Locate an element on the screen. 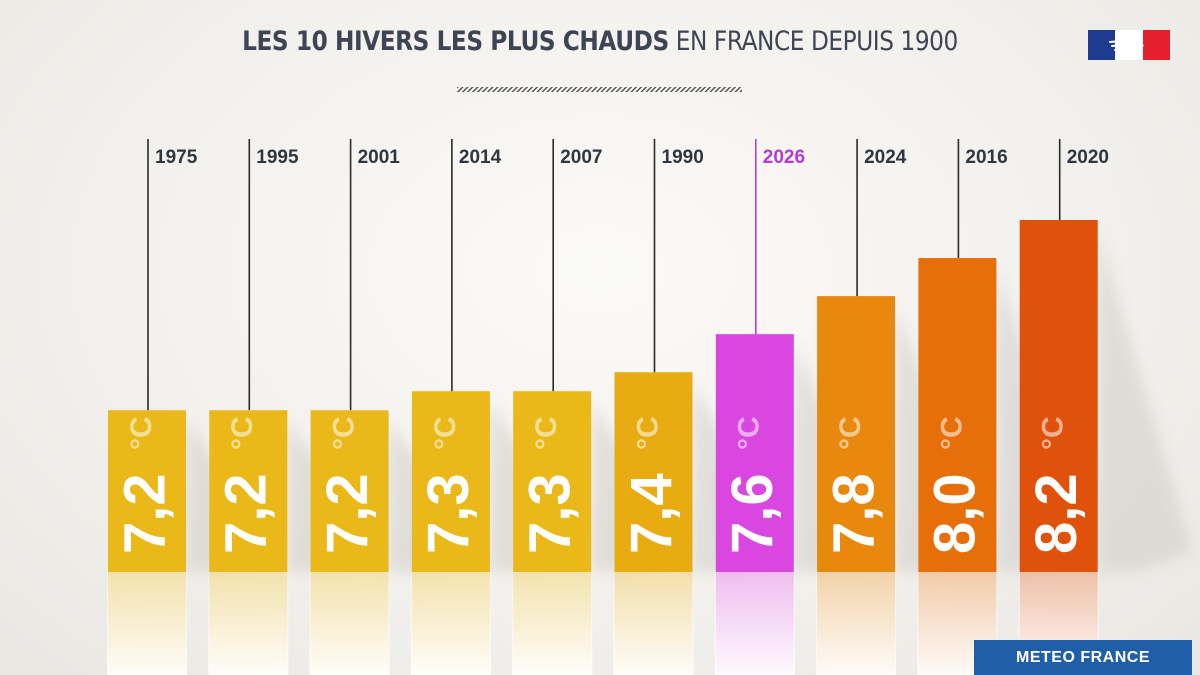  value-label-group: 8,2 °C is located at coordinates (1056, 485).